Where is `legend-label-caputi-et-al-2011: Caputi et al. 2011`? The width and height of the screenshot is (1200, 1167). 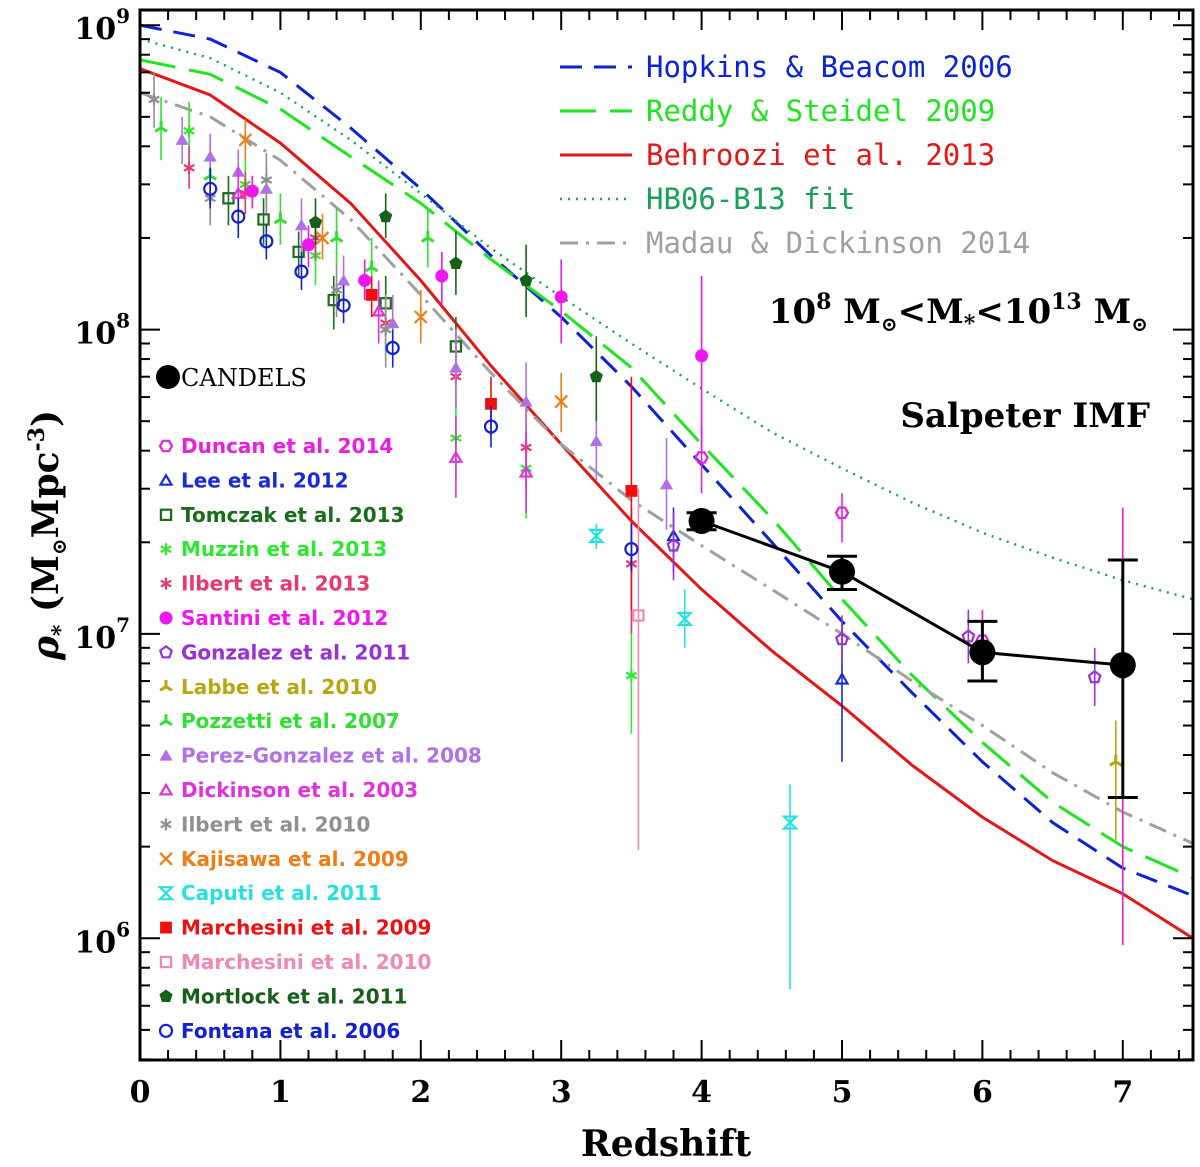 legend-label-caputi-et-al-2011: Caputi et al. 2011 is located at coordinates (281, 893).